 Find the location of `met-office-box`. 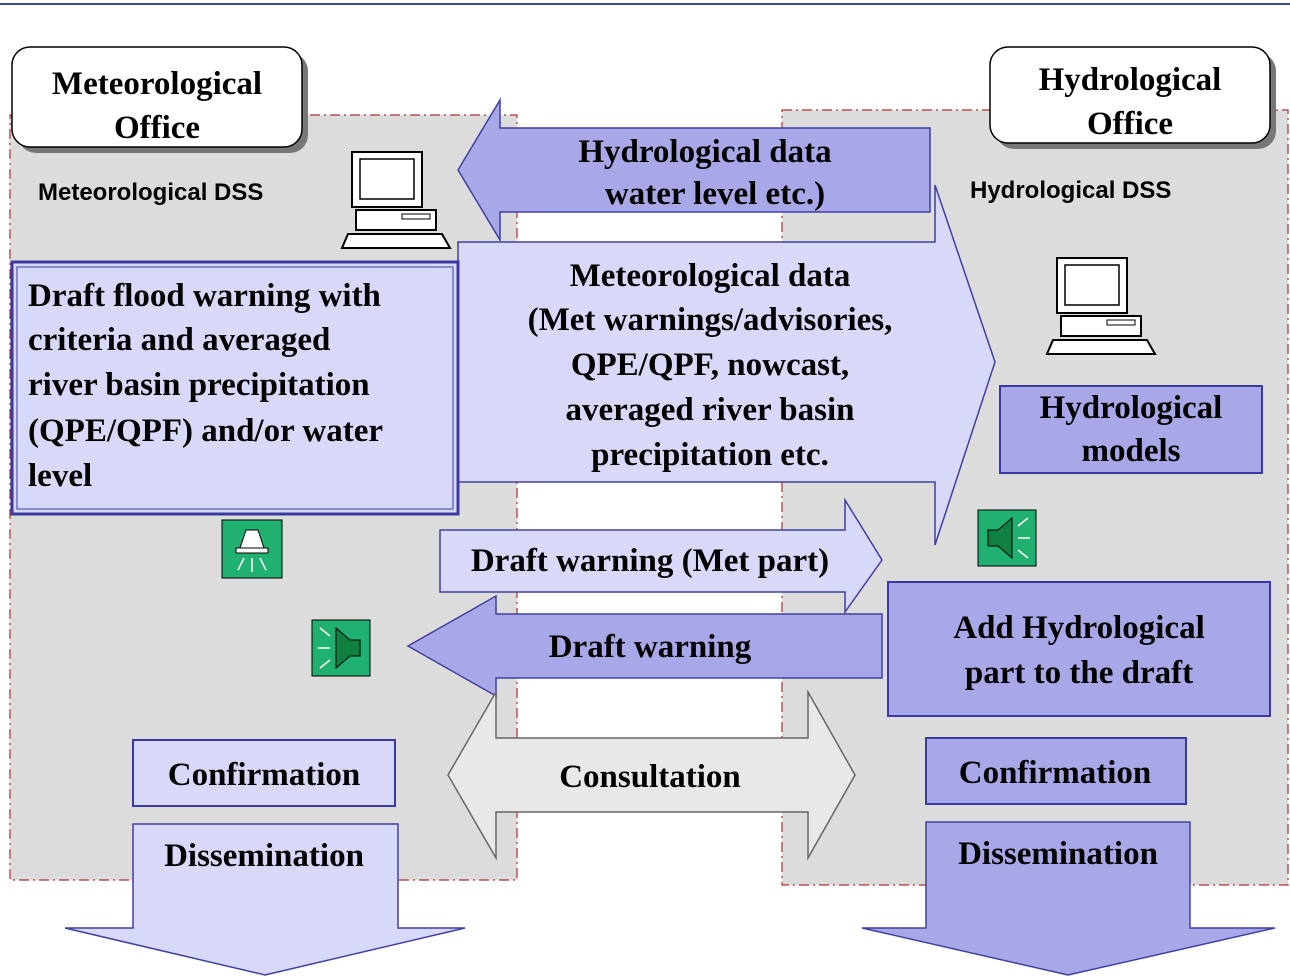

met-office-box is located at coordinates (157, 97).